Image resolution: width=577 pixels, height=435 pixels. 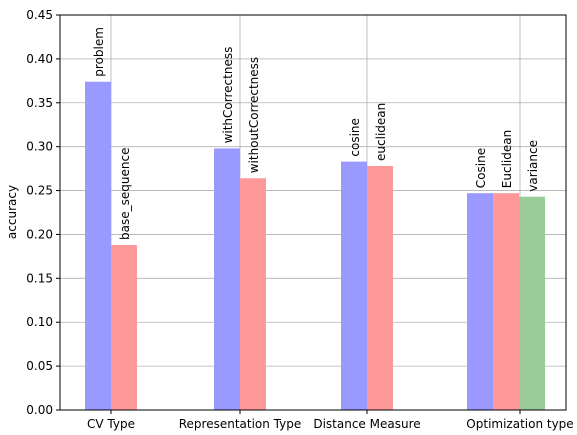 I want to click on x-tick-label: Distance Measure, so click(x=366, y=424).